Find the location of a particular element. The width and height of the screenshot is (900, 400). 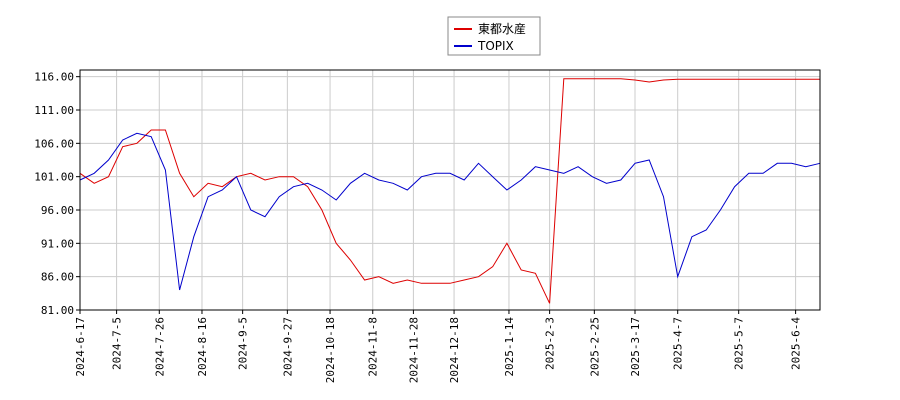

legend-box is located at coordinates (494, 36).